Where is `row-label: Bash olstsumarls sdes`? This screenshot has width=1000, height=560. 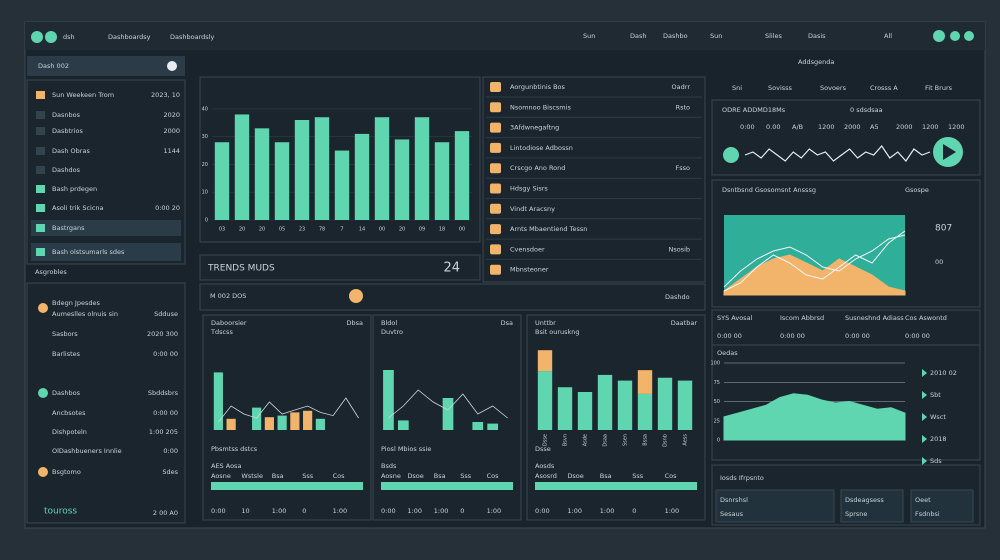 row-label: Bash olstsumarls sdes is located at coordinates (88, 252).